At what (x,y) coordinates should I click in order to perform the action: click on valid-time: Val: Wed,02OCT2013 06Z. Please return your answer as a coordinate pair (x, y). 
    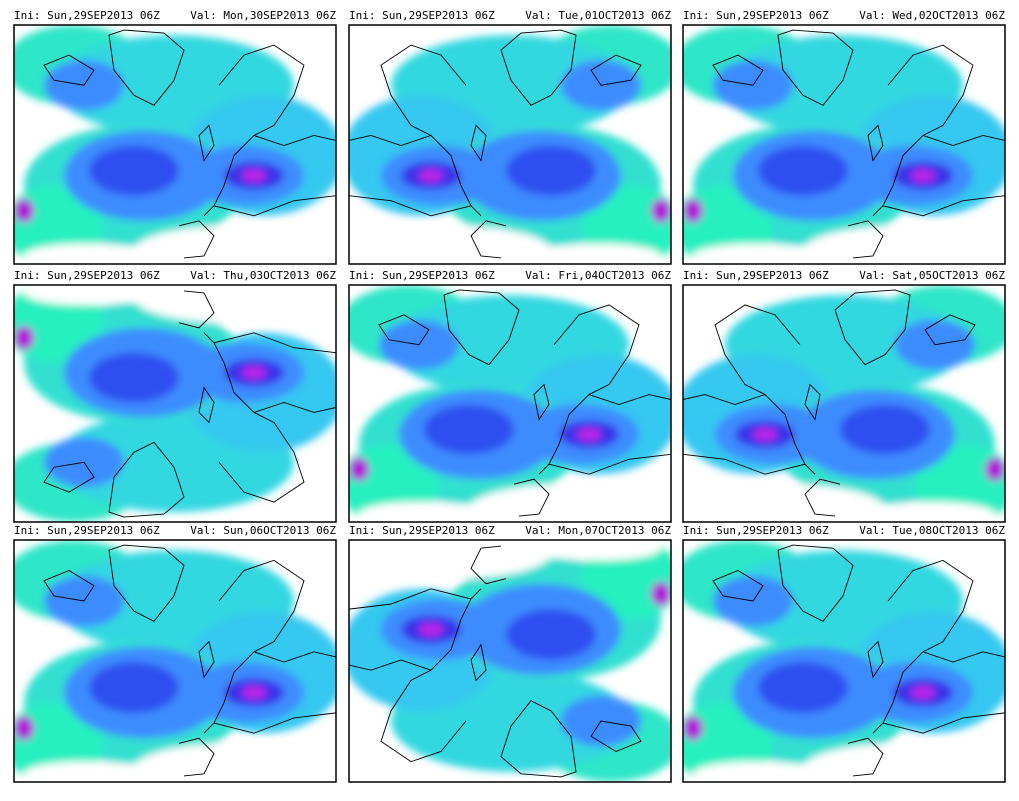
    Looking at the image, I should click on (932, 15).